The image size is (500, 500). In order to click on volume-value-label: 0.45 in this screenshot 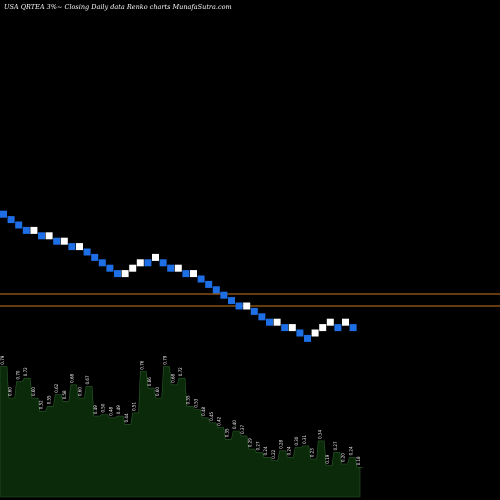, I will do `click(211, 415)`.